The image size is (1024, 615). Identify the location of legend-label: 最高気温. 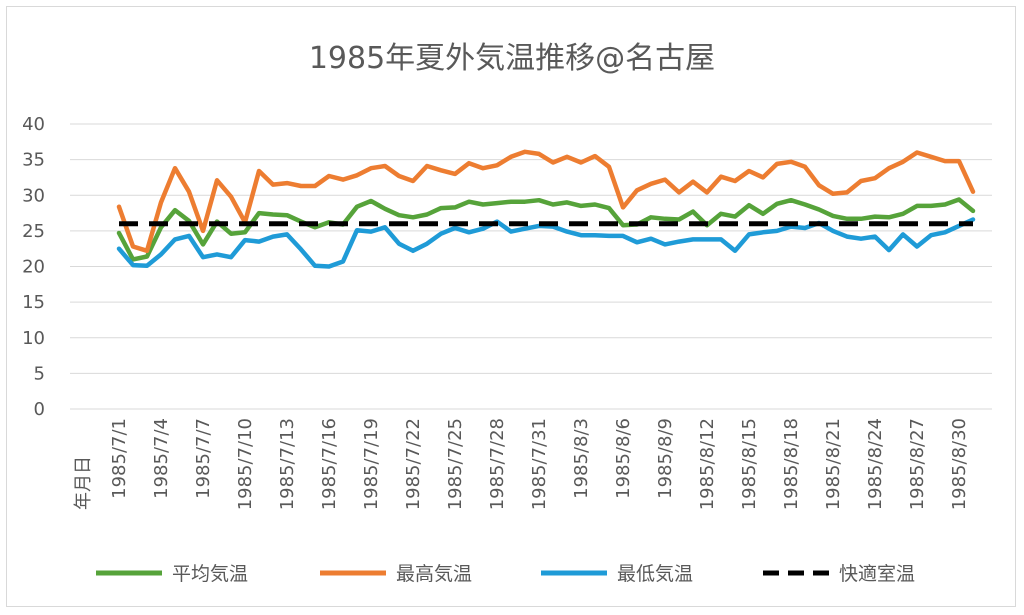
(434, 574).